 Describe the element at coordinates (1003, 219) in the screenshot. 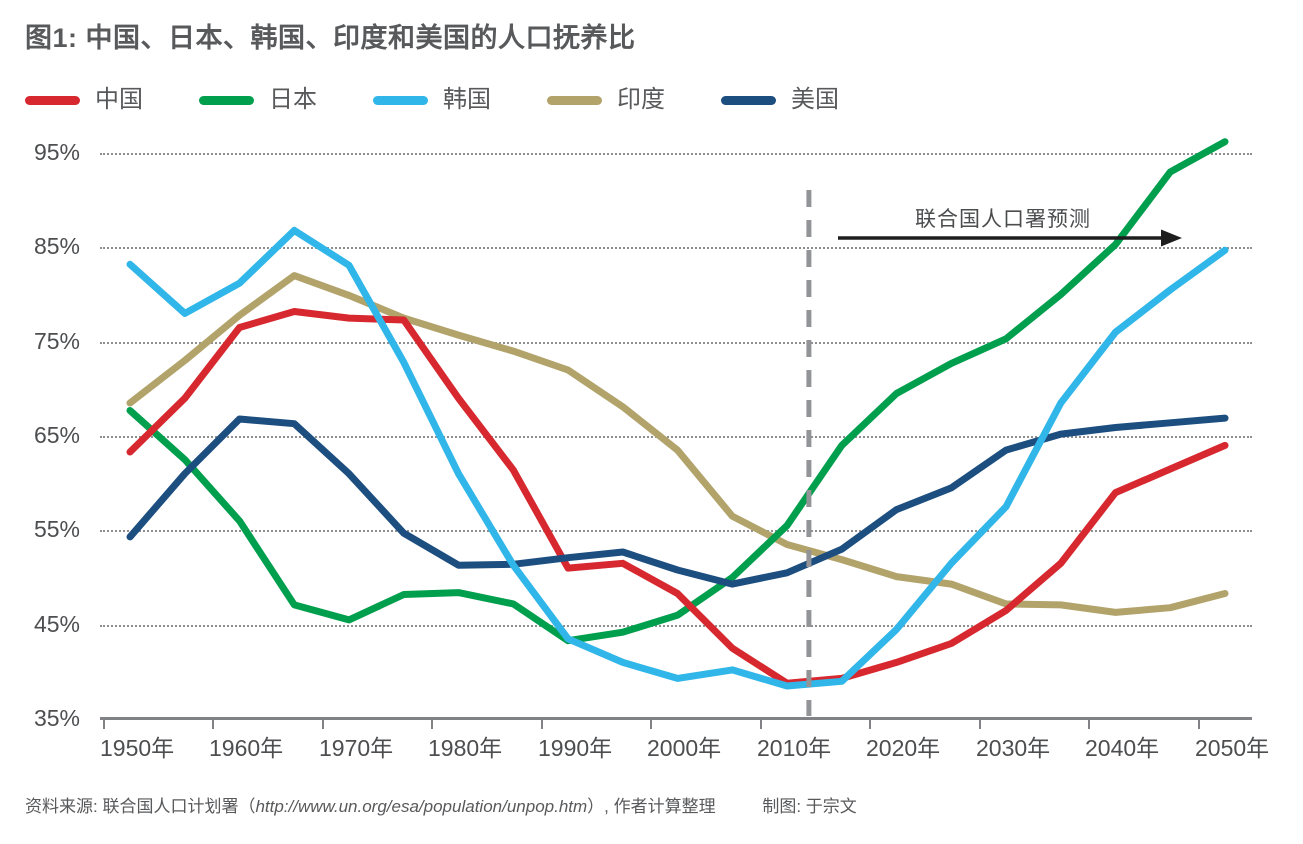

I see `forecast-annotation: 联合国人口署预测` at that location.